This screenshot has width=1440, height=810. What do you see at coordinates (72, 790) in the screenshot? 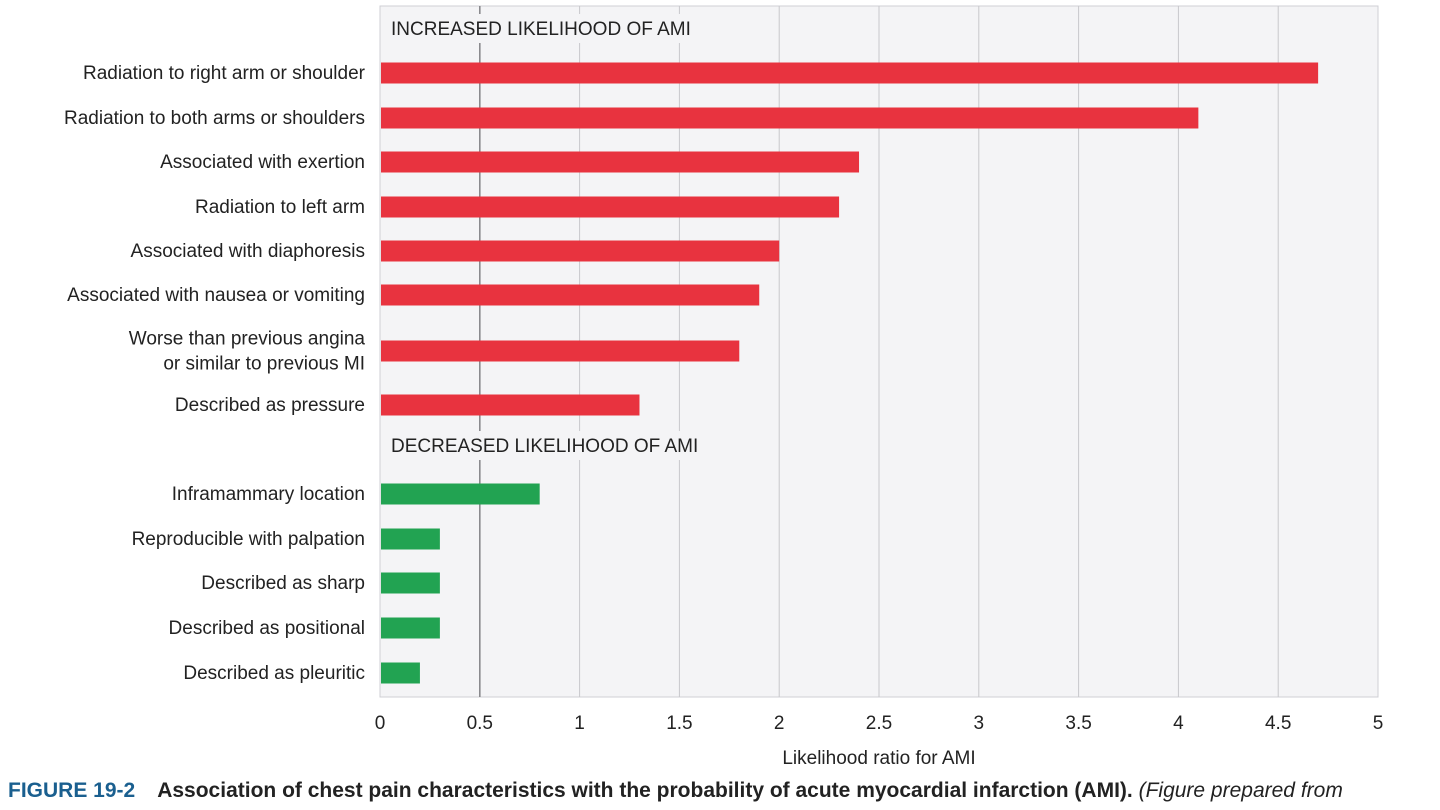
I see `figure-number: FIGURE 19-2` at bounding box center [72, 790].